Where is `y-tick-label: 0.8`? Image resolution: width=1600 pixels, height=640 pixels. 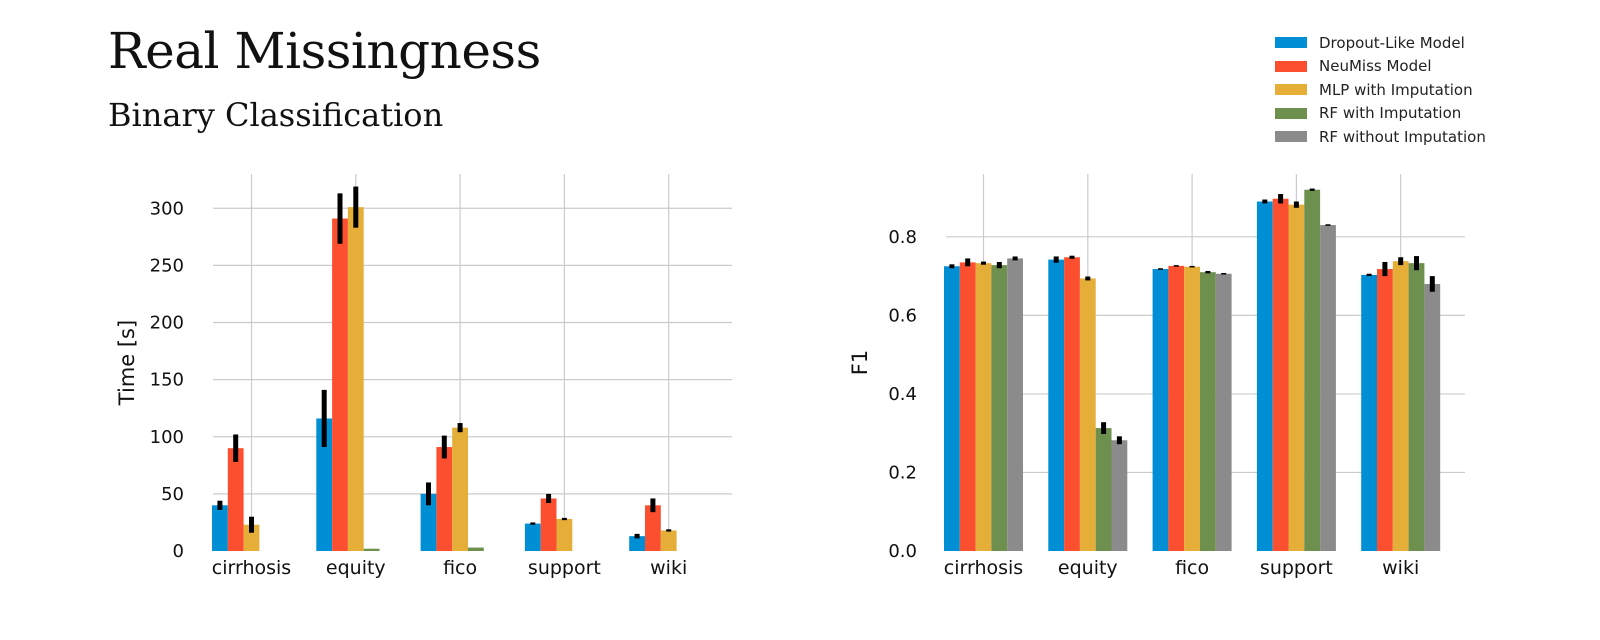
y-tick-label: 0.8 is located at coordinates (902, 237).